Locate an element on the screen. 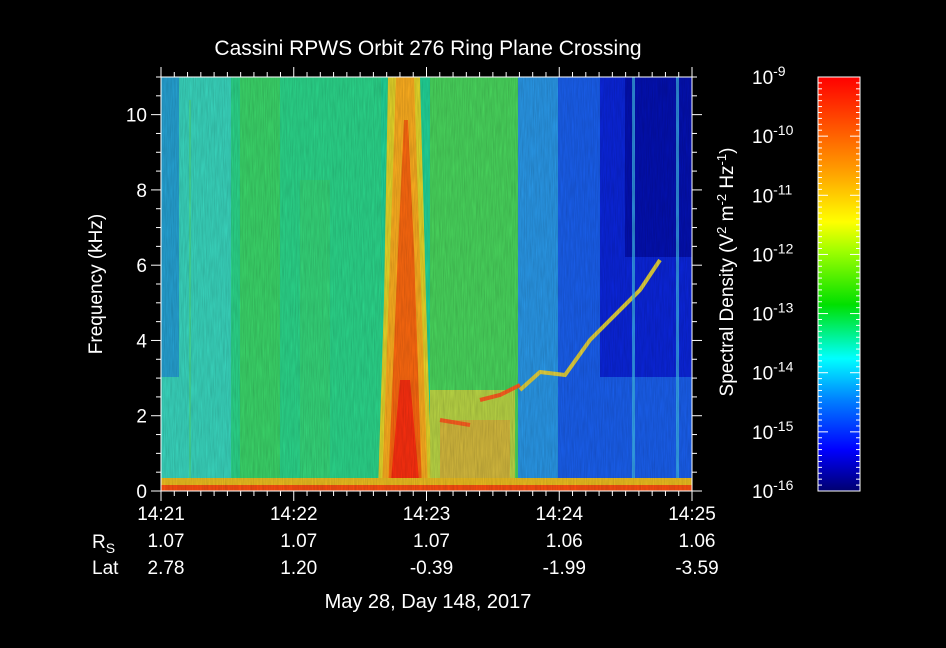 Image resolution: width=946 pixels, height=648 pixels. colorbar-tick-label: 10-14 is located at coordinates (773, 372).